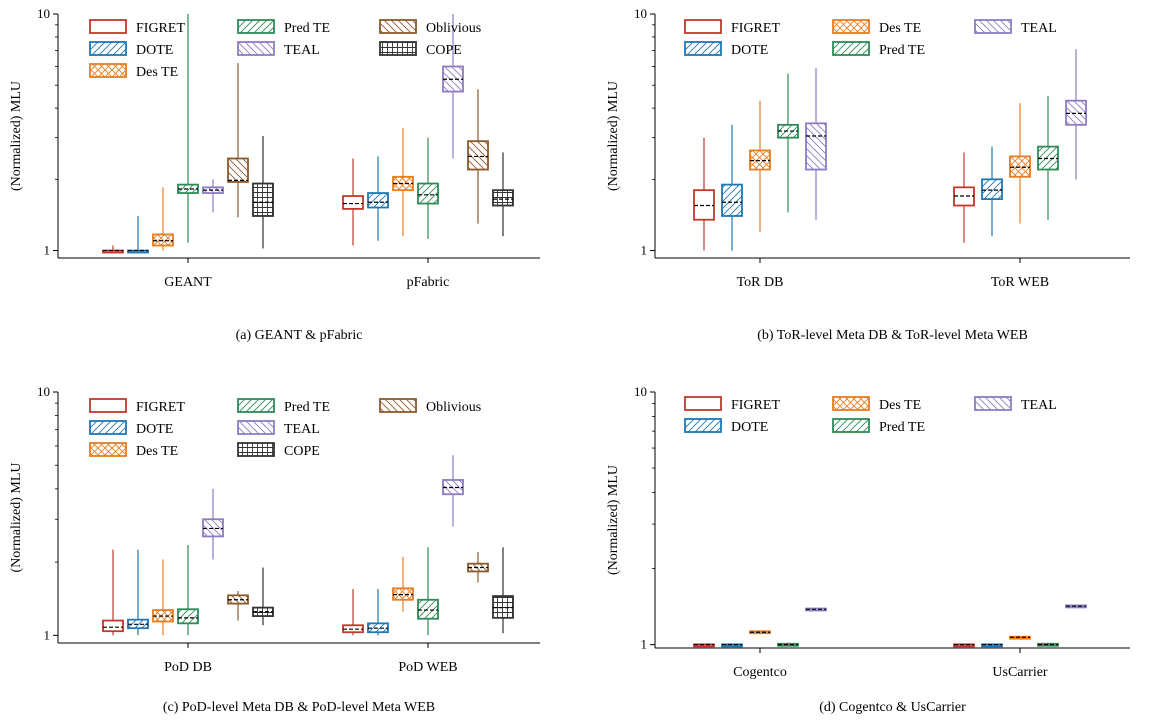 The width and height of the screenshot is (1154, 728). I want to click on box-figret-pod-db, so click(113, 592).